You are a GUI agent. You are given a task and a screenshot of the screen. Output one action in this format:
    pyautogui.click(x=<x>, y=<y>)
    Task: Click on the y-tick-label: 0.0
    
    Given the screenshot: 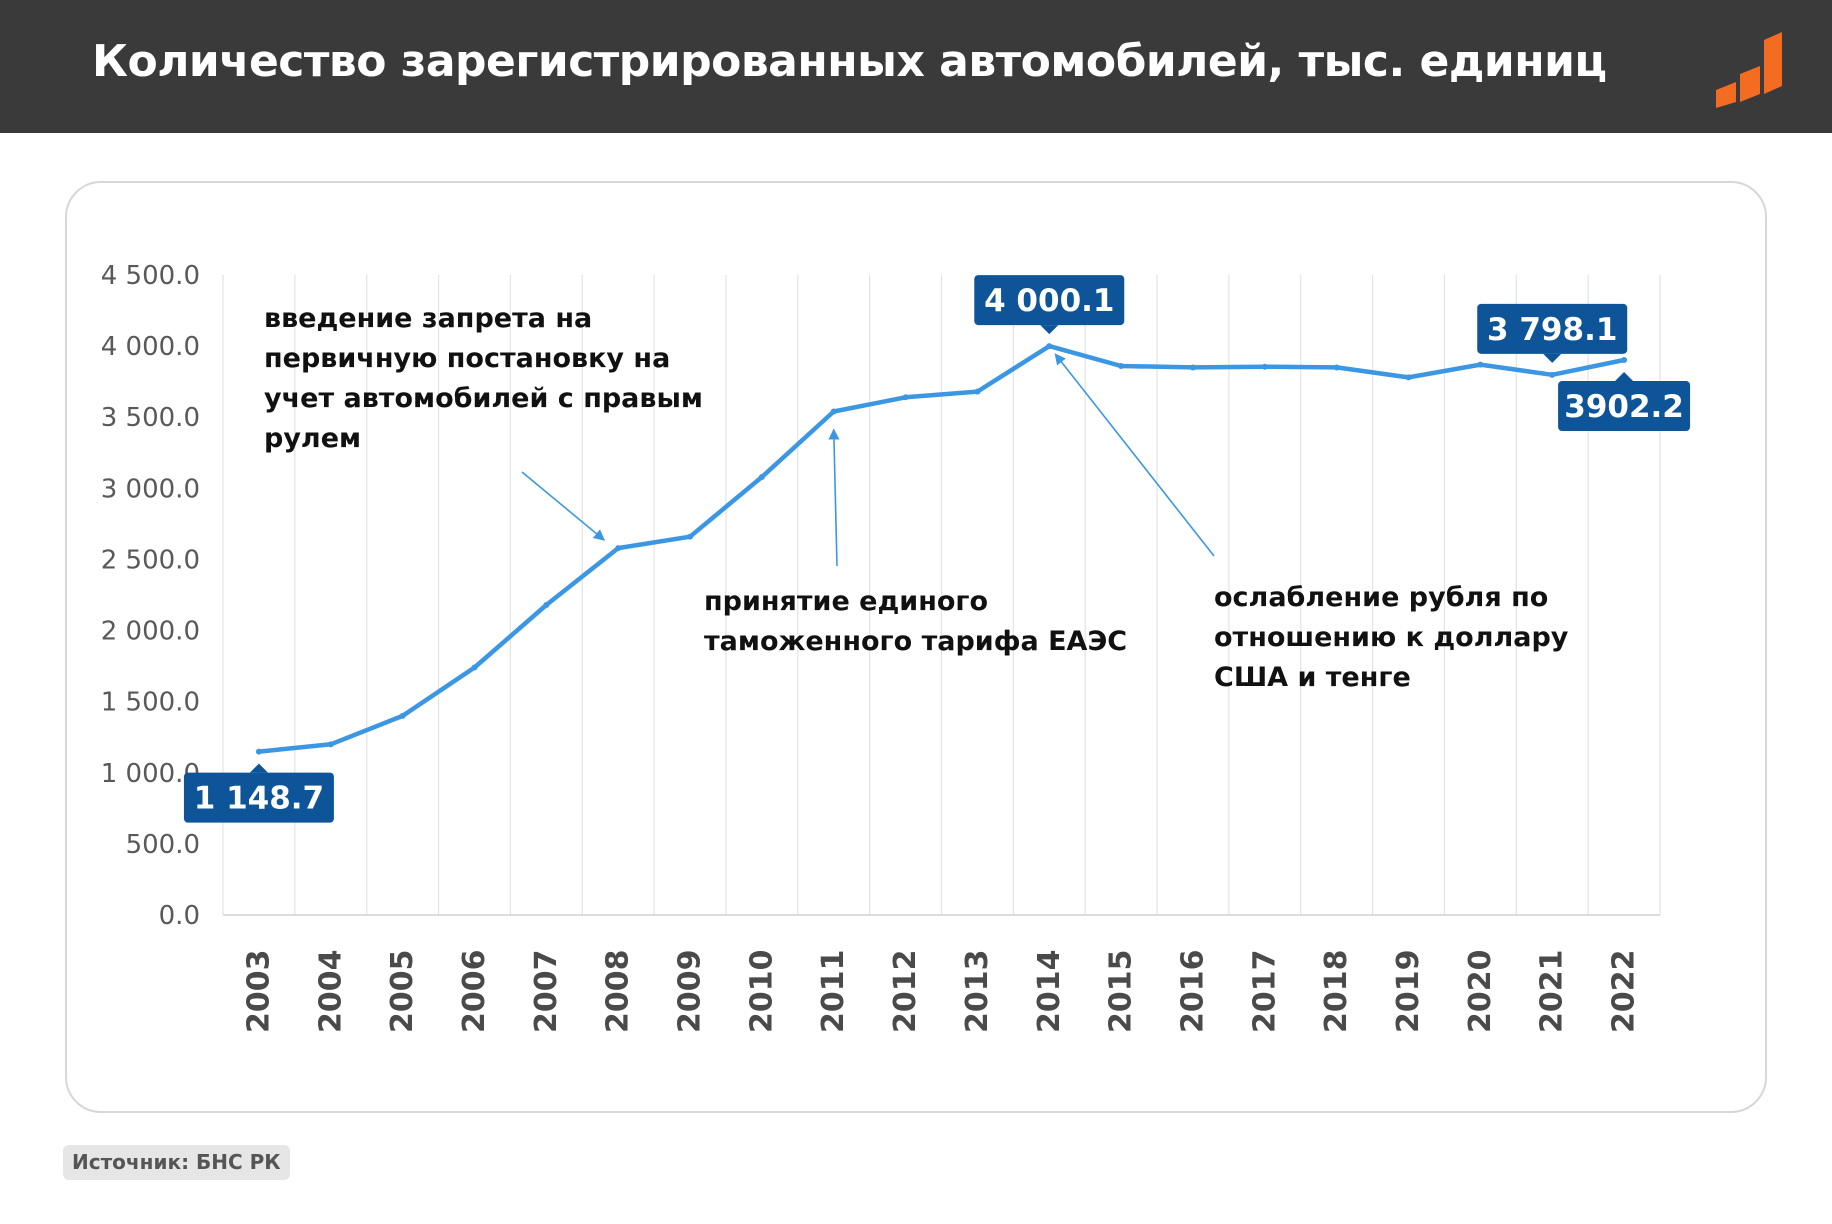 What is the action you would take?
    pyautogui.click(x=179, y=916)
    